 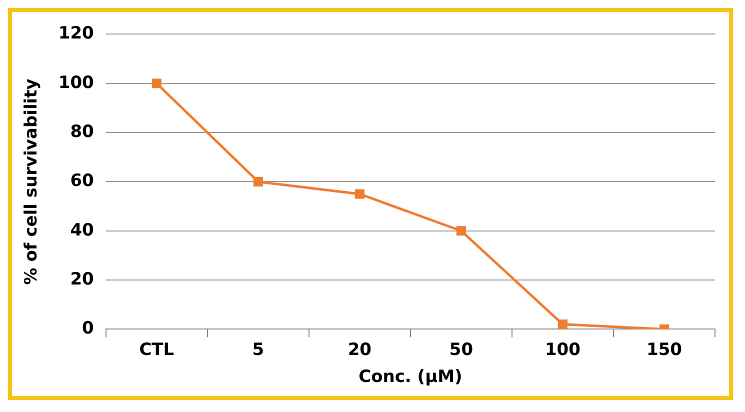 What do you see at coordinates (76, 82) in the screenshot?
I see `y-tick-label: 100` at bounding box center [76, 82].